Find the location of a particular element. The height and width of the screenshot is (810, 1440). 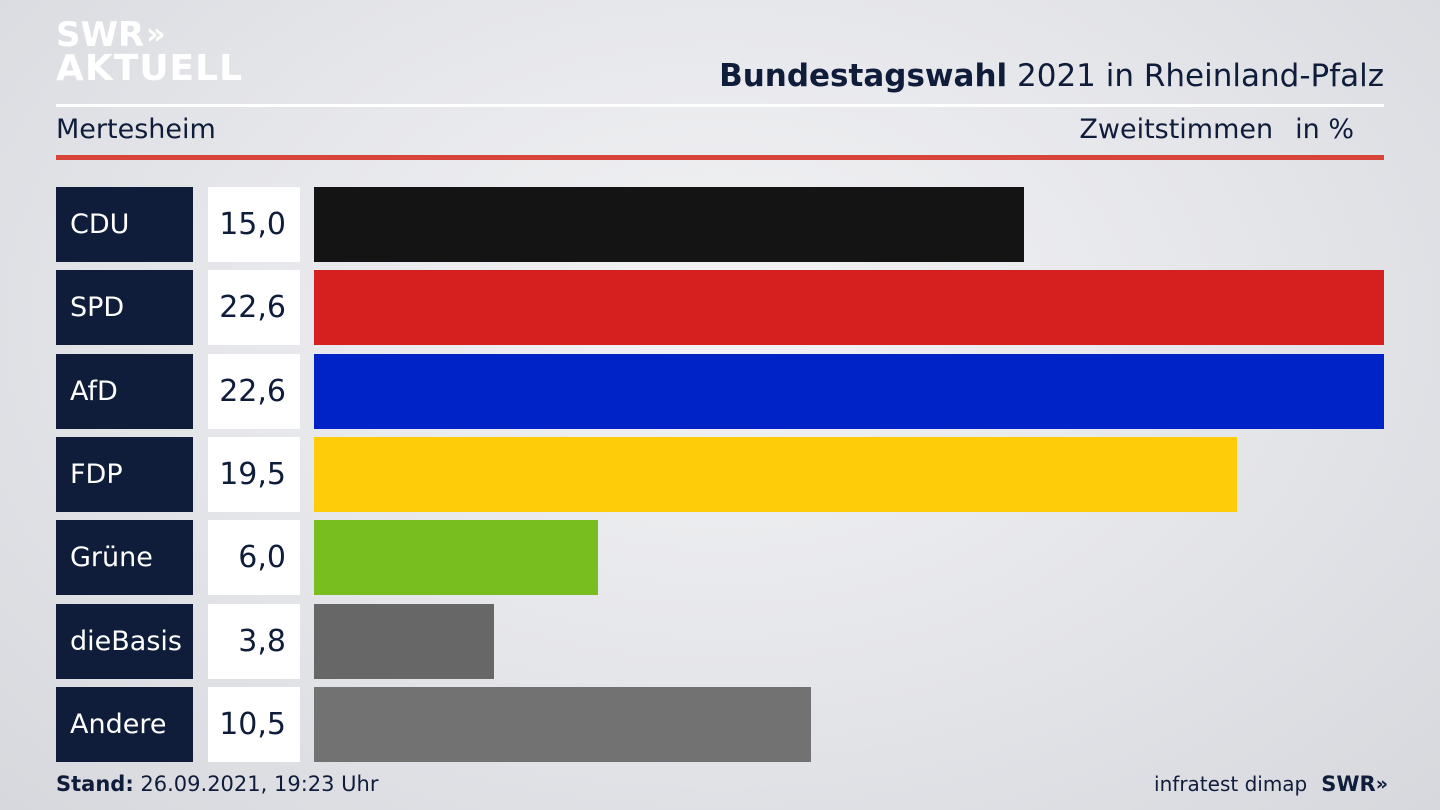

source-text: infratest dimap is located at coordinates (1231, 784).